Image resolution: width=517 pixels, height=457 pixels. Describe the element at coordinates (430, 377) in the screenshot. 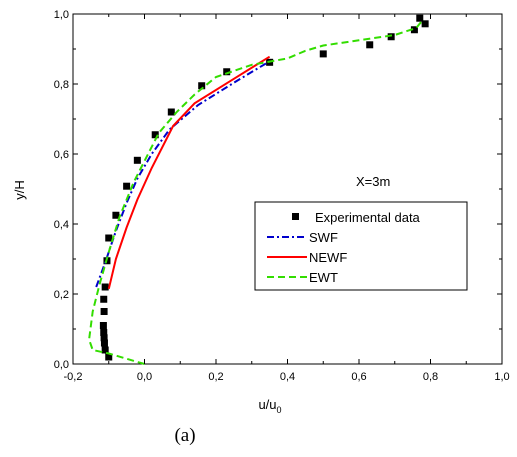

I see `x-tick-label: 0,8` at that location.